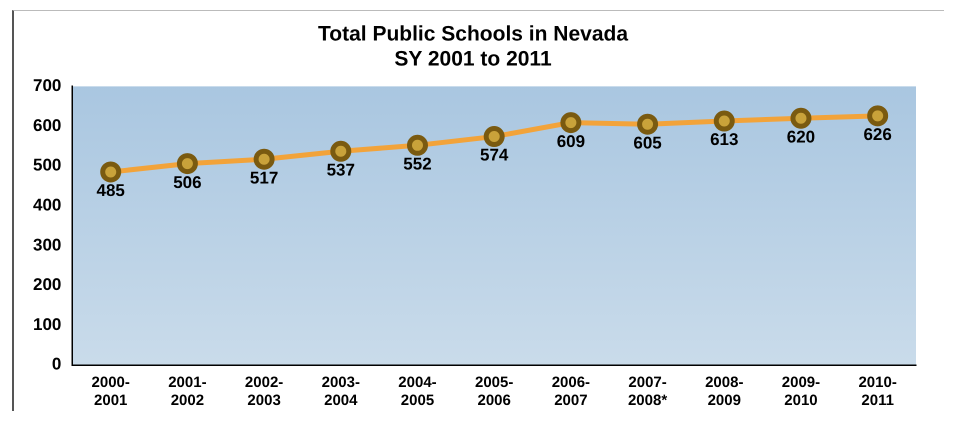  I want to click on data-label: 574, so click(494, 155).